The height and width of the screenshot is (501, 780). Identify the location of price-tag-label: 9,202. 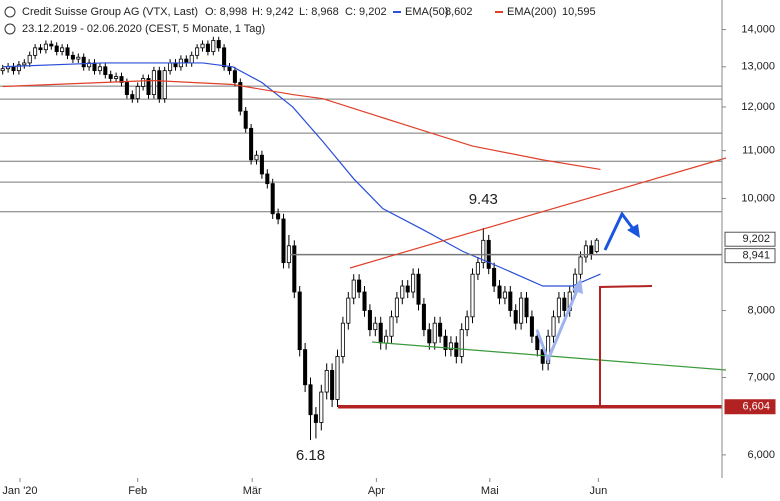
(756, 239).